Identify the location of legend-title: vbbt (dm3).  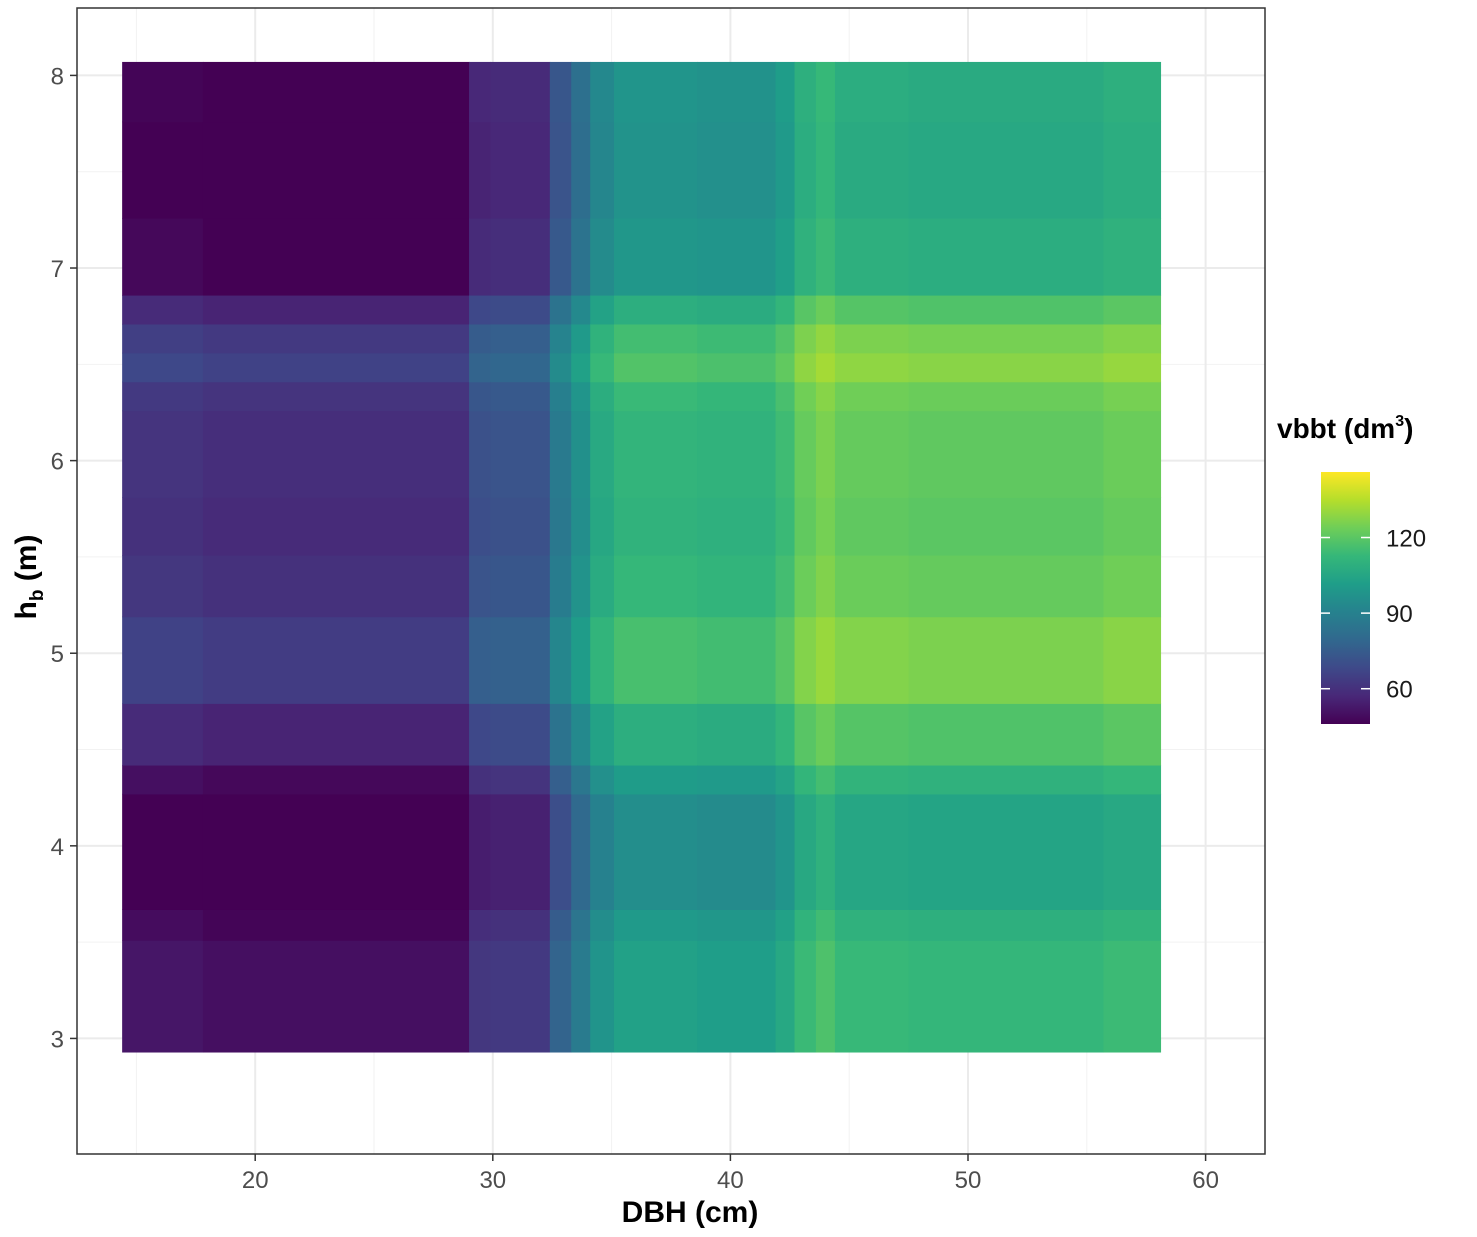
(1345, 428).